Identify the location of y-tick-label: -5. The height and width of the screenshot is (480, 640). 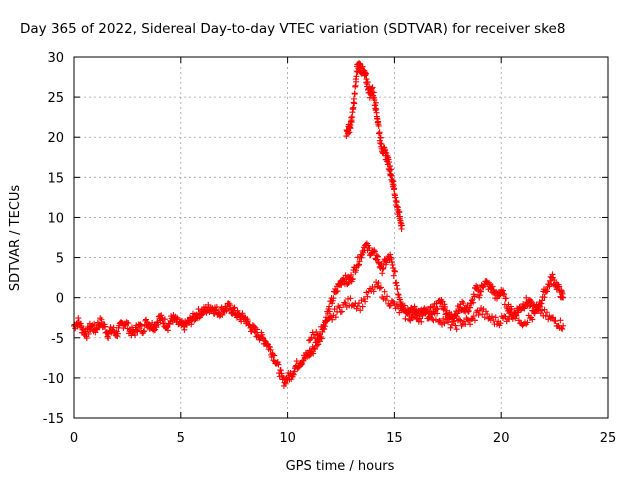
(57, 339).